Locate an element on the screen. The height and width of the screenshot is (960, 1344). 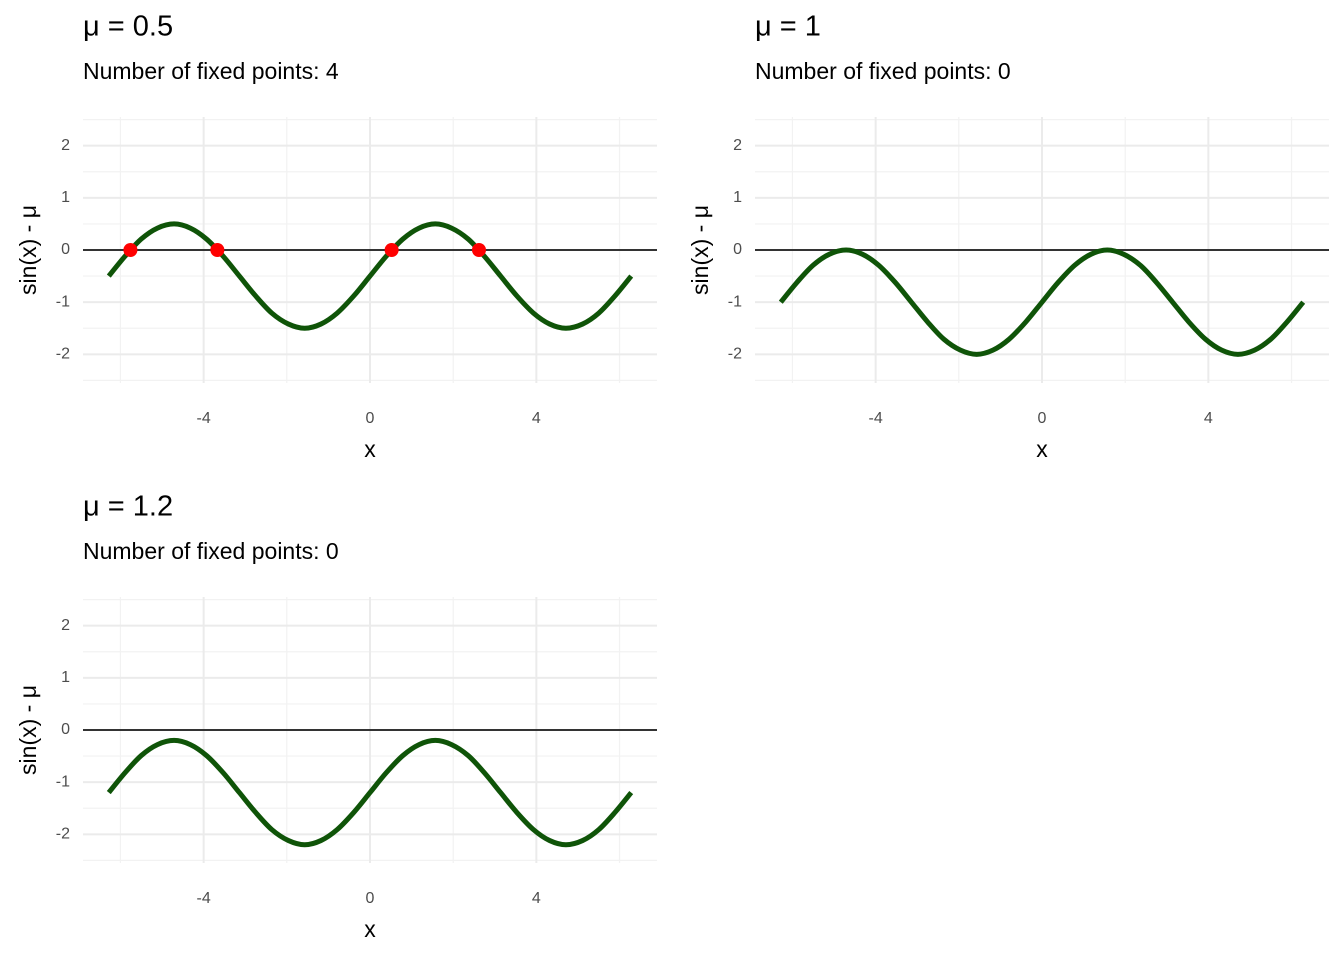
panel-subtitle: Number of fixed points: 4 is located at coordinates (211, 71).